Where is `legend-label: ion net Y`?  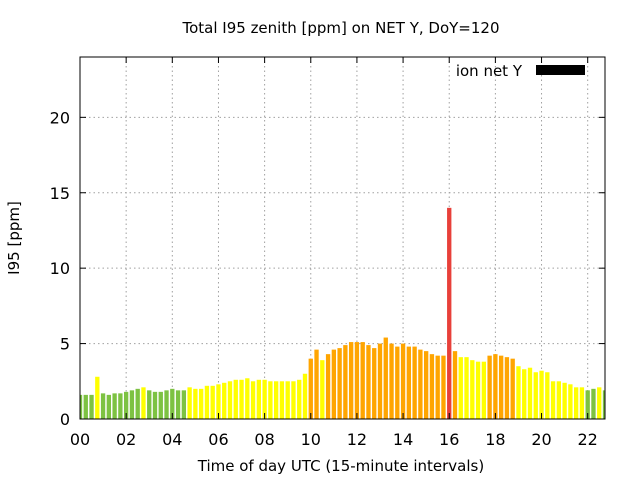 legend-label: ion net Y is located at coordinates (489, 71).